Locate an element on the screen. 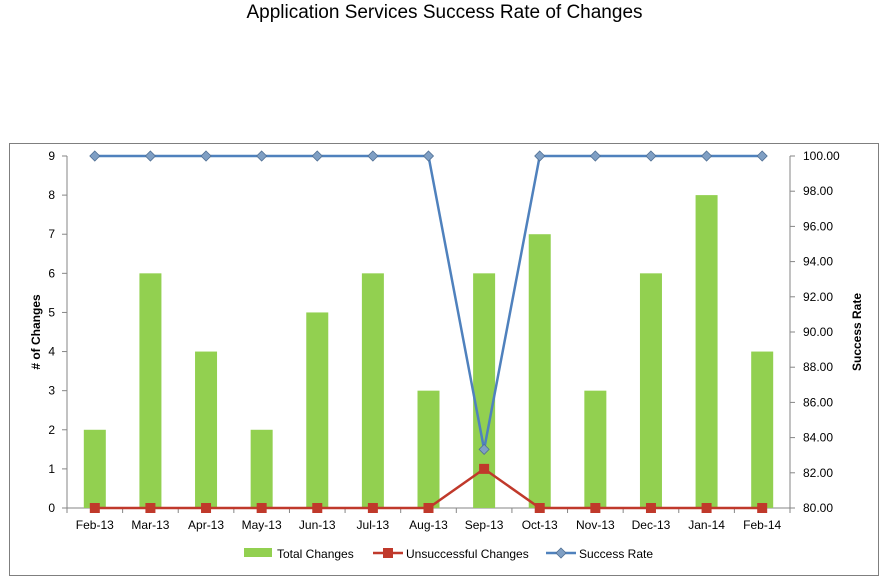 This screenshot has height=583, width=889. y-tick-label-left: 9 is located at coordinates (51, 156).